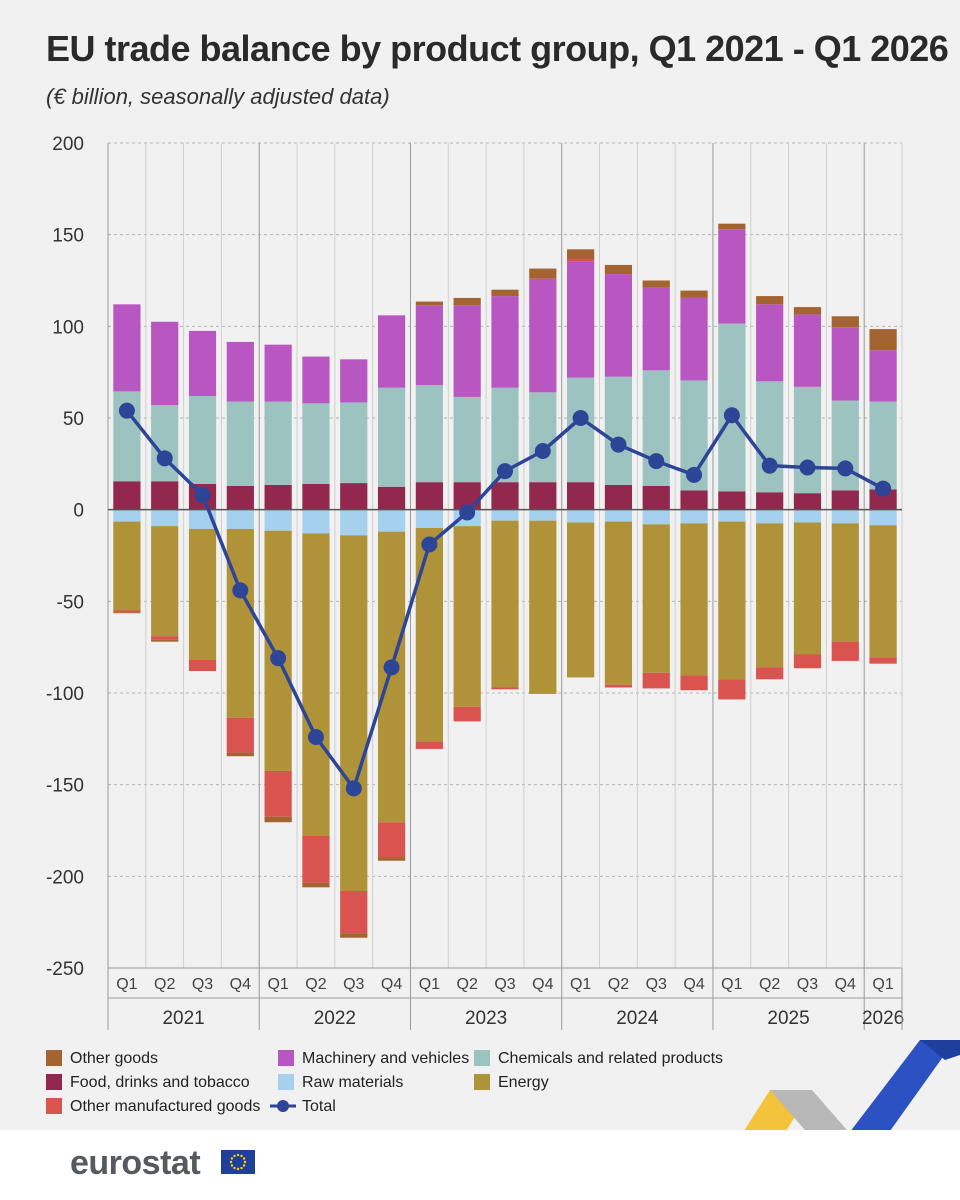 This screenshot has height=1200, width=960. What do you see at coordinates (335, 1018) in the screenshot?
I see `year-label: 2022` at bounding box center [335, 1018].